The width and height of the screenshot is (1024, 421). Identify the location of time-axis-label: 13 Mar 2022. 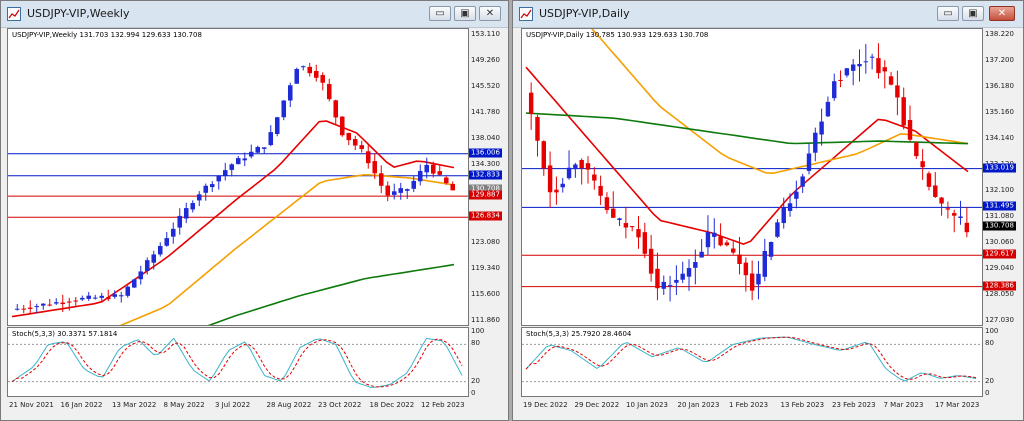
(134, 405).